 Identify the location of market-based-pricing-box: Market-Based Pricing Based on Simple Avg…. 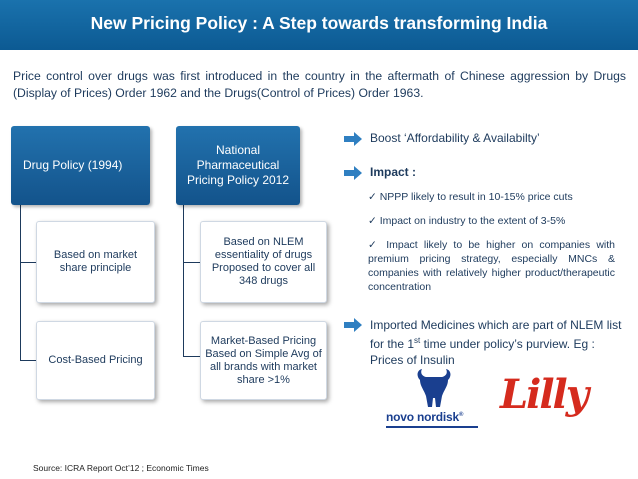
(263, 360).